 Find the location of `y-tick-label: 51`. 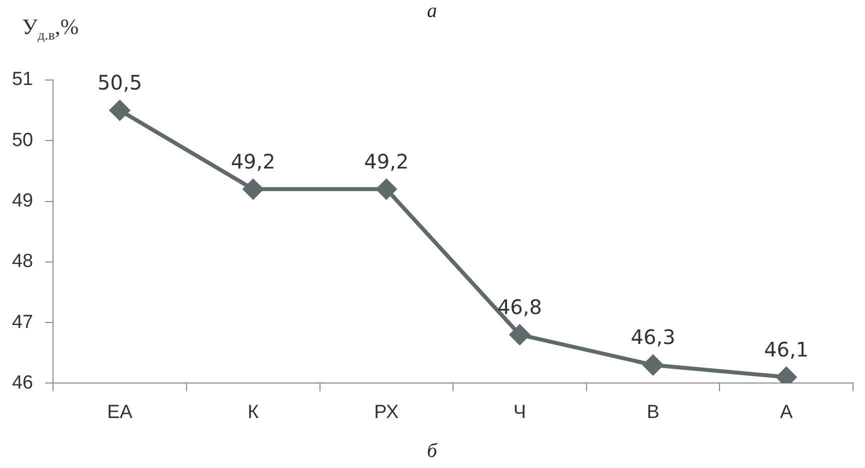

y-tick-label: 51 is located at coordinates (23, 79).